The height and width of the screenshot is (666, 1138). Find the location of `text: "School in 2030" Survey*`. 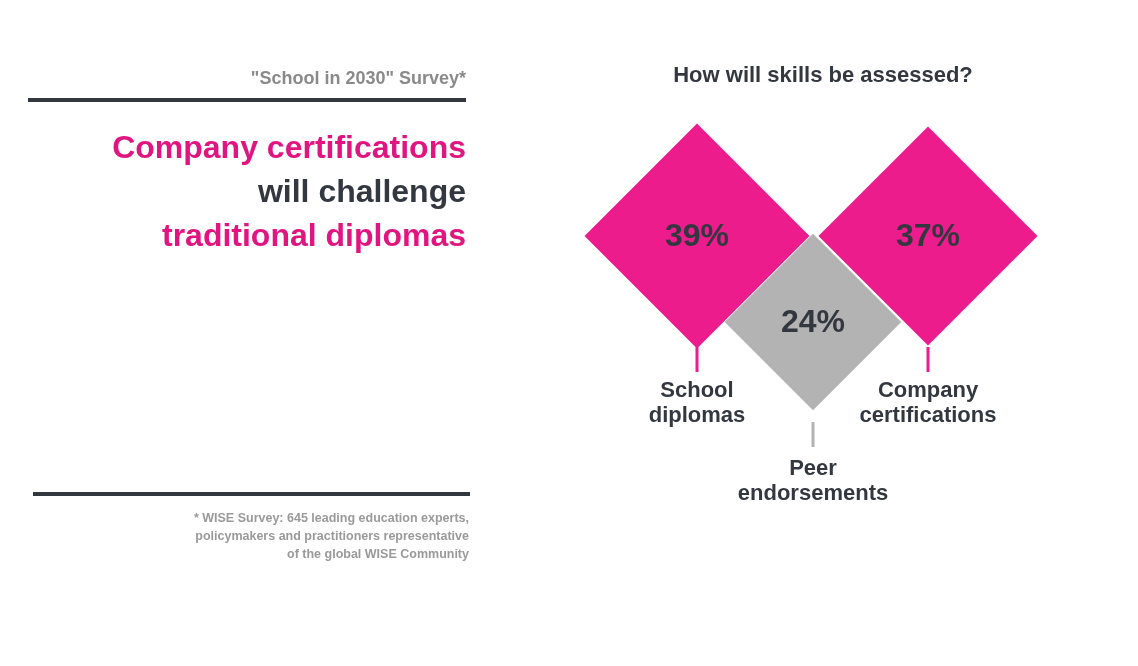

text: "School in 2030" Survey* is located at coordinates (358, 78).